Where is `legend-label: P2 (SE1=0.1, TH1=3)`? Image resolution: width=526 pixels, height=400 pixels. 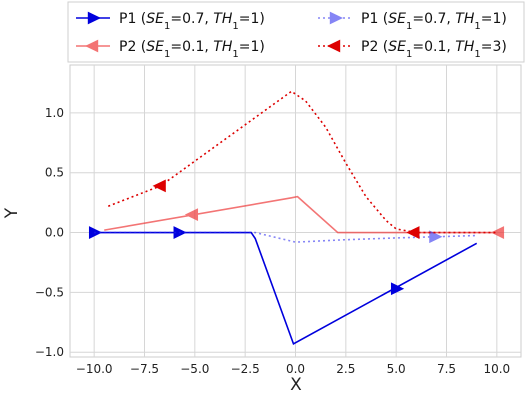
legend-label: P2 (SE1=0.1, TH1=3) is located at coordinates (434, 49).